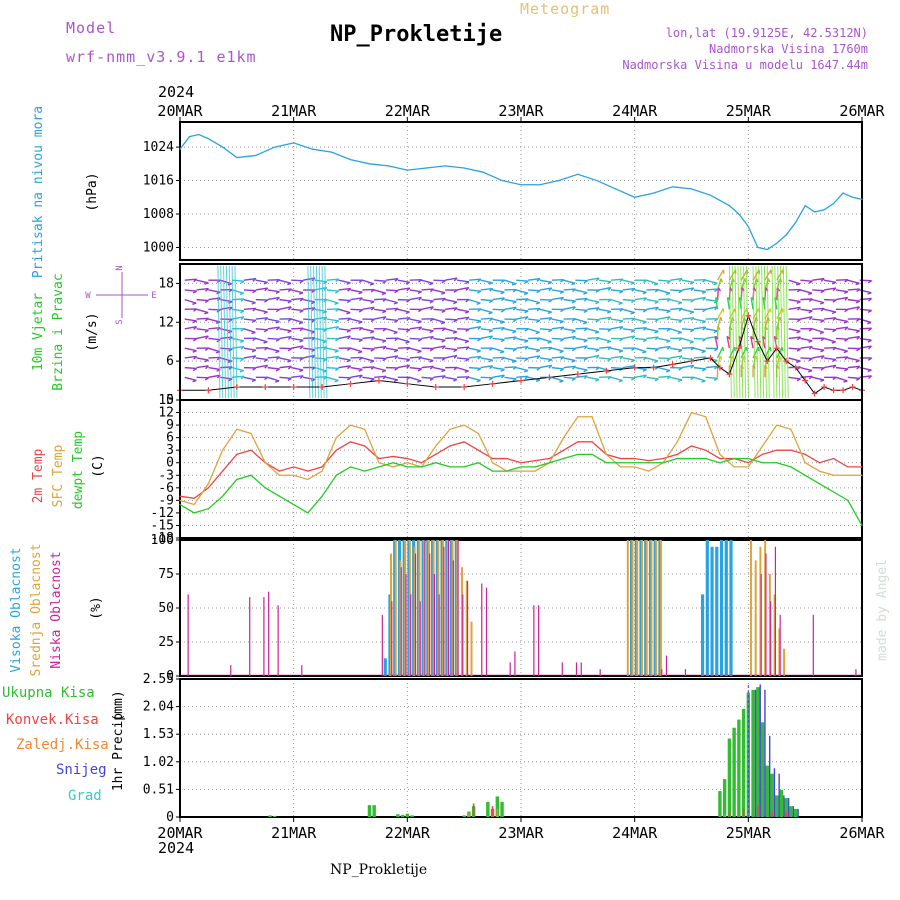 The width and height of the screenshot is (900, 900). What do you see at coordinates (158, 734) in the screenshot?
I see `y-tick-label: 1.53` at bounding box center [158, 734].